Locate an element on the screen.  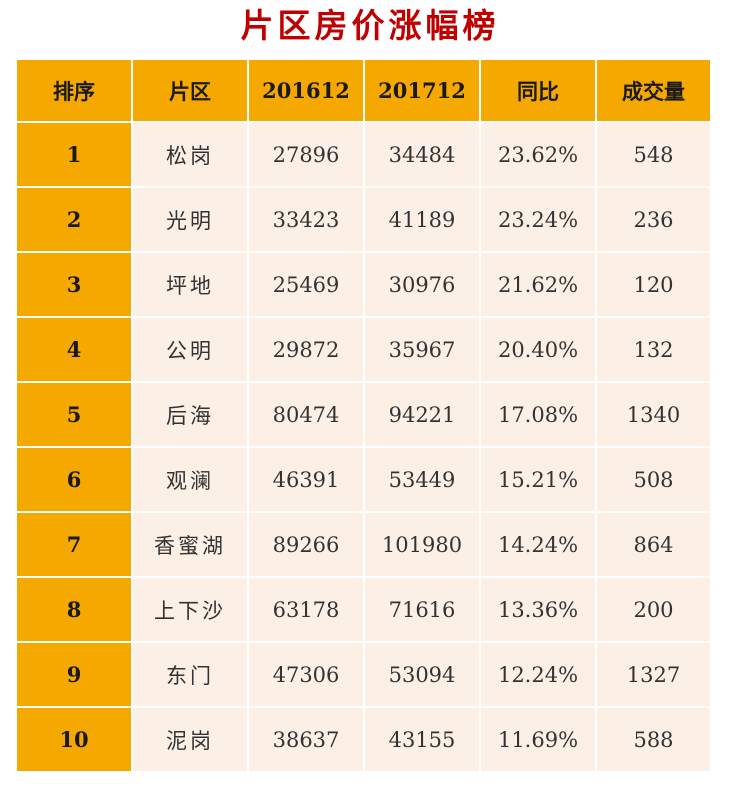
volume-cell: 864 is located at coordinates (653, 544).